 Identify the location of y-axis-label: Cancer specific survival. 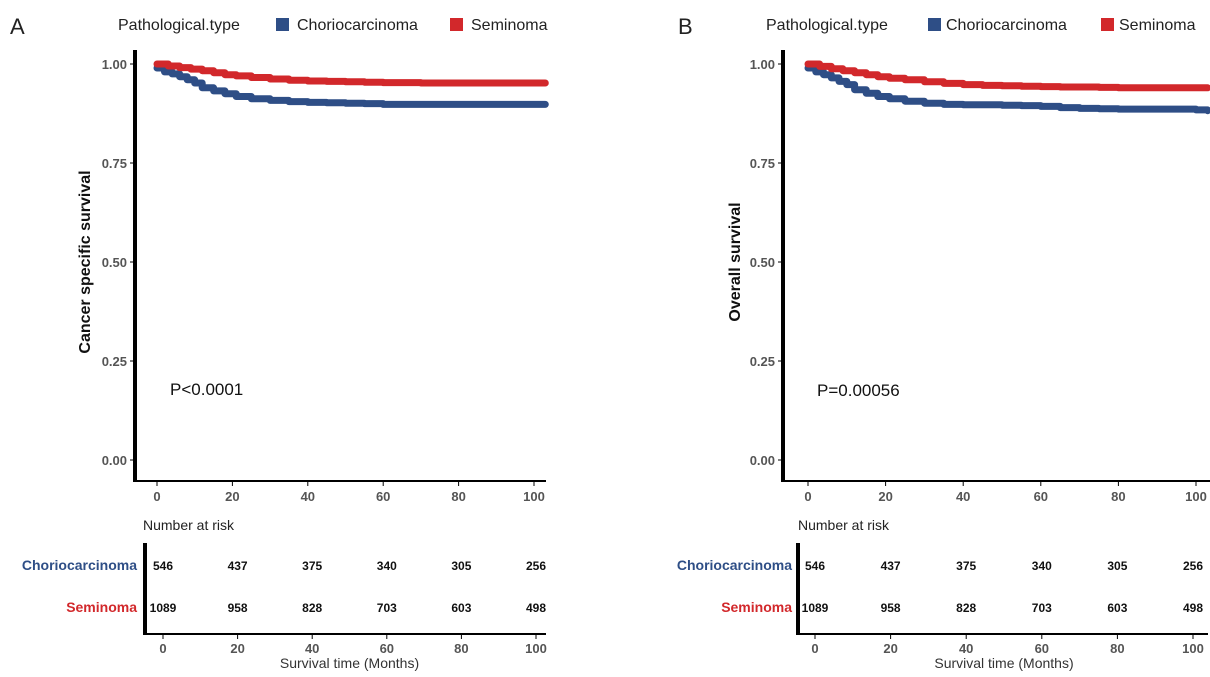
(85, 261).